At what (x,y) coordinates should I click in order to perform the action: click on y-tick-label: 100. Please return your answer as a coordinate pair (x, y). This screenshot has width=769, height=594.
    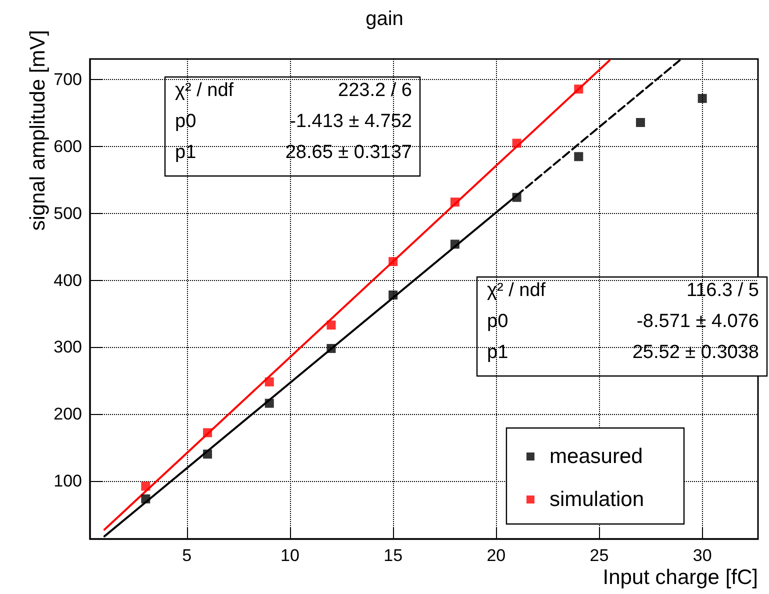
    Looking at the image, I should click on (68, 480).